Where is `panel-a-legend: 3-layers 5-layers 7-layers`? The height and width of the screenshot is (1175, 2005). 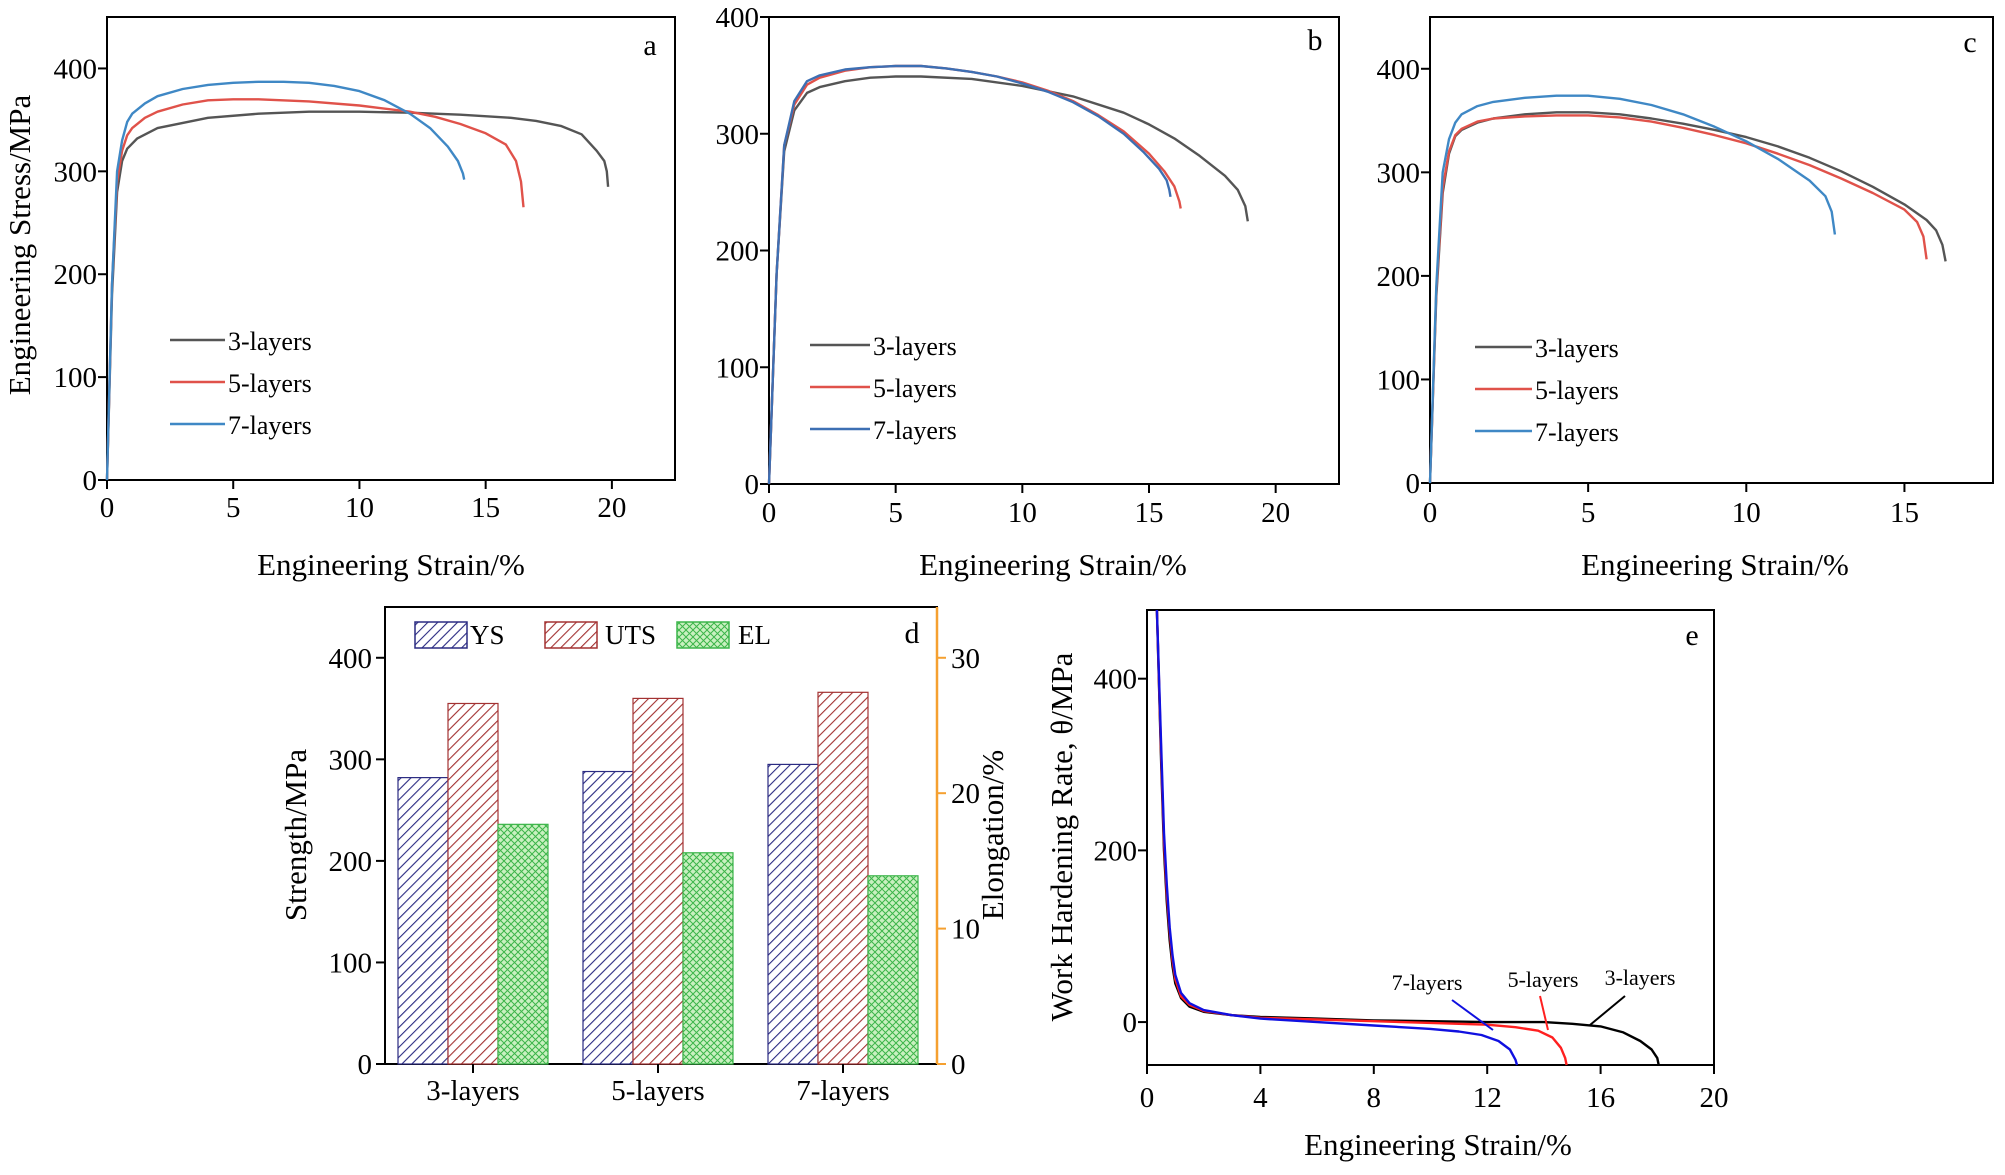
panel-a-legend: 3-layers 5-layers 7-layers is located at coordinates (241, 383).